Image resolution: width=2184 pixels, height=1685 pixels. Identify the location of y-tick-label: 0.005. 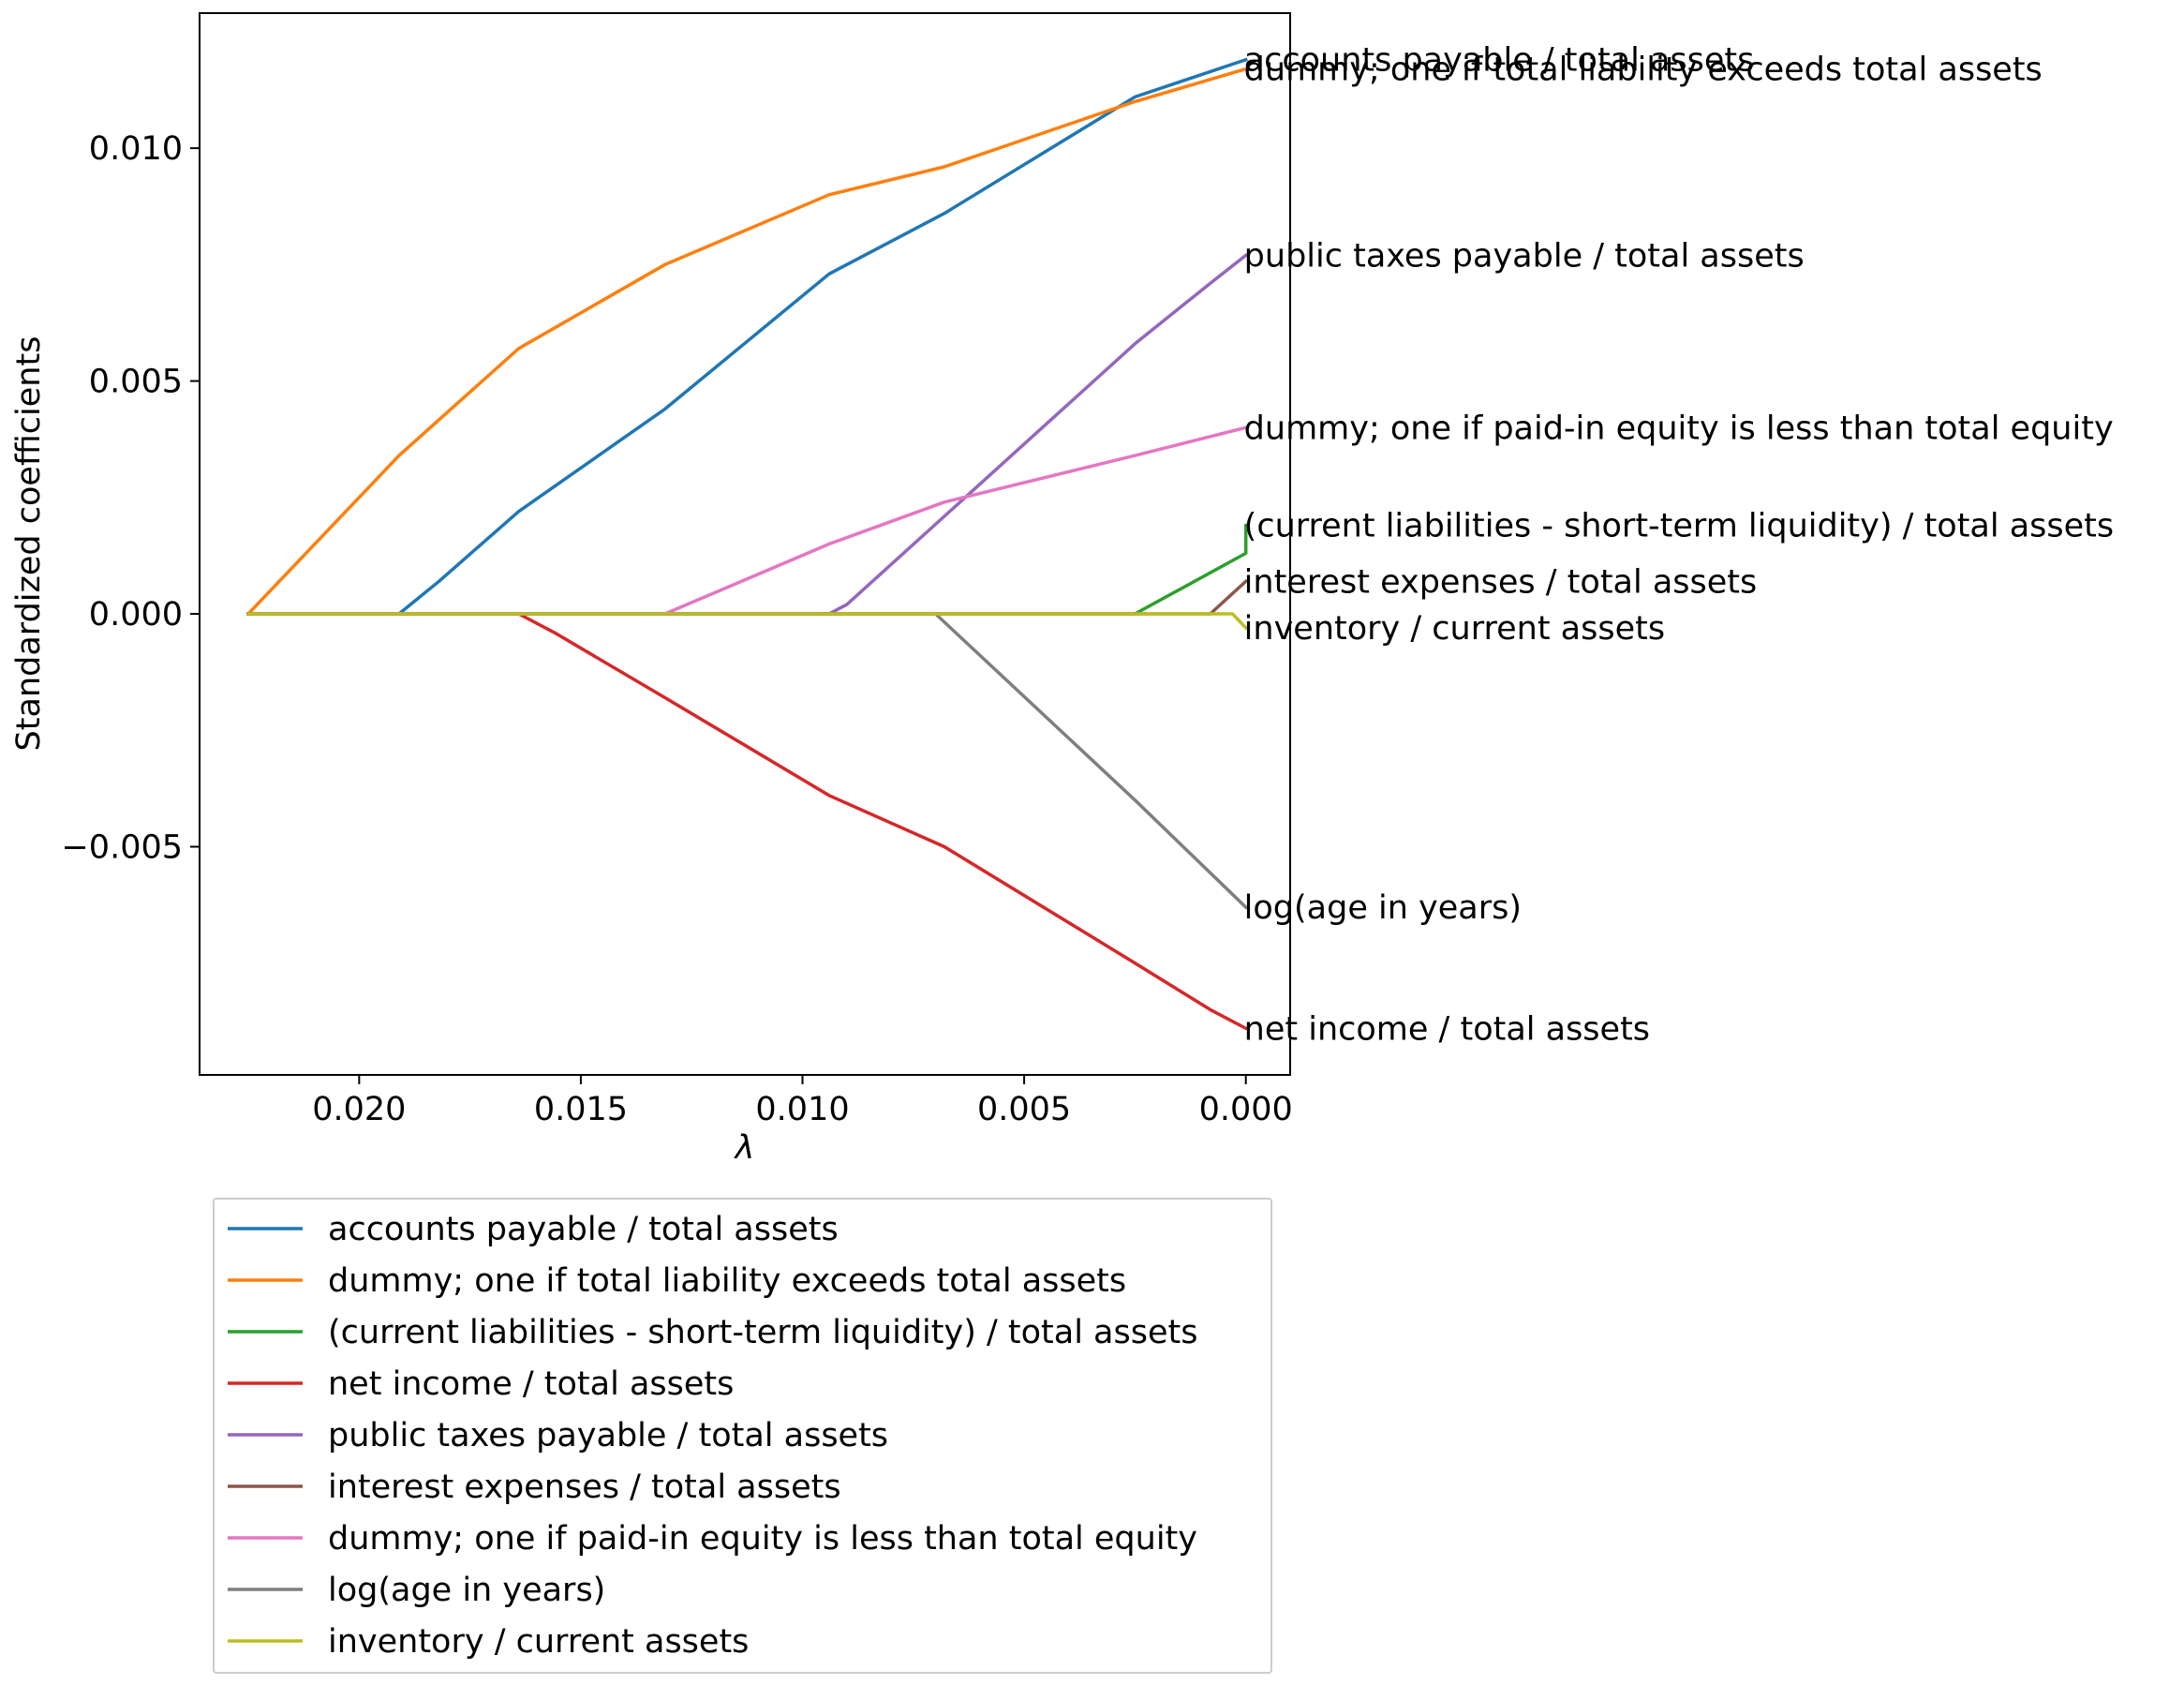
(136, 382).